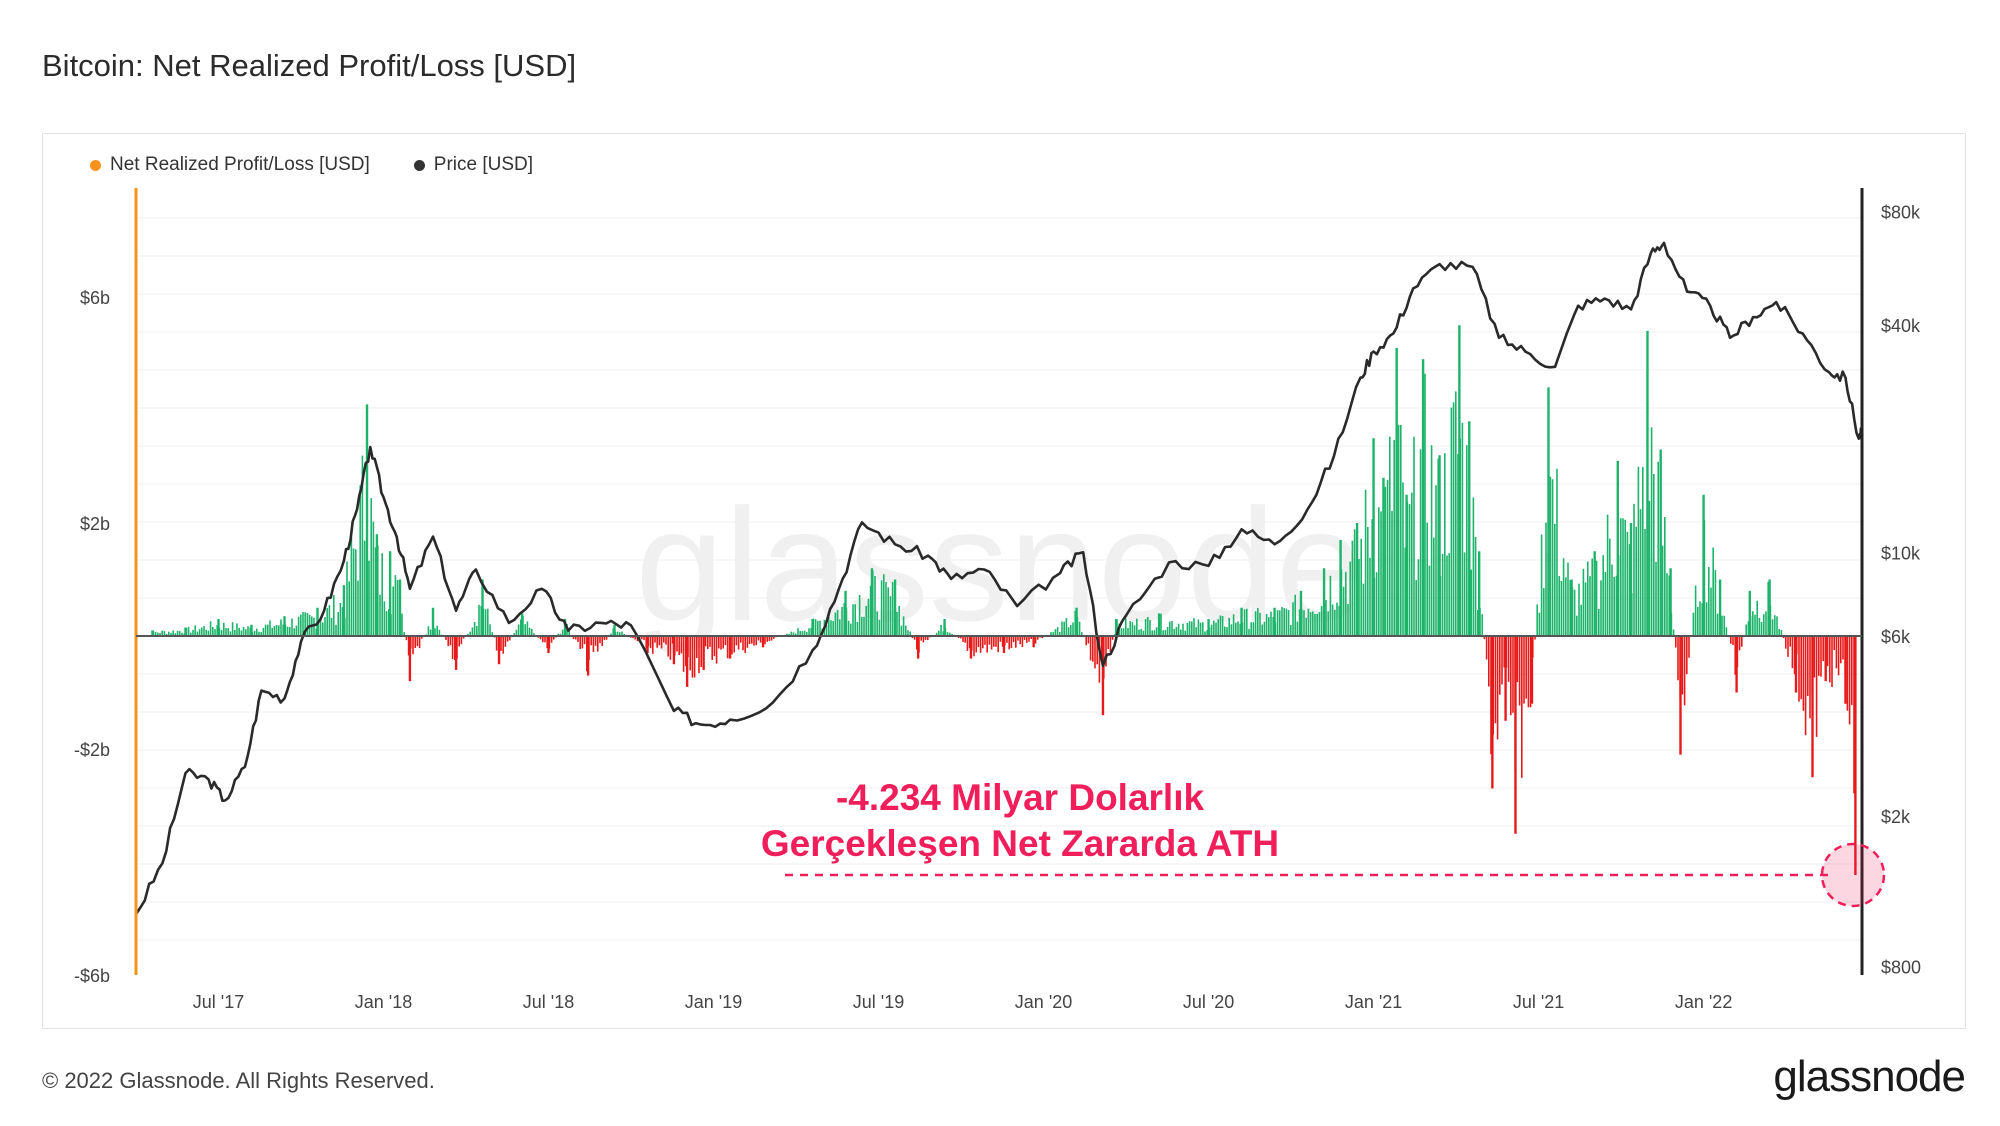  What do you see at coordinates (1373, 1002) in the screenshot?
I see `x-tick-label: Jan '21` at bounding box center [1373, 1002].